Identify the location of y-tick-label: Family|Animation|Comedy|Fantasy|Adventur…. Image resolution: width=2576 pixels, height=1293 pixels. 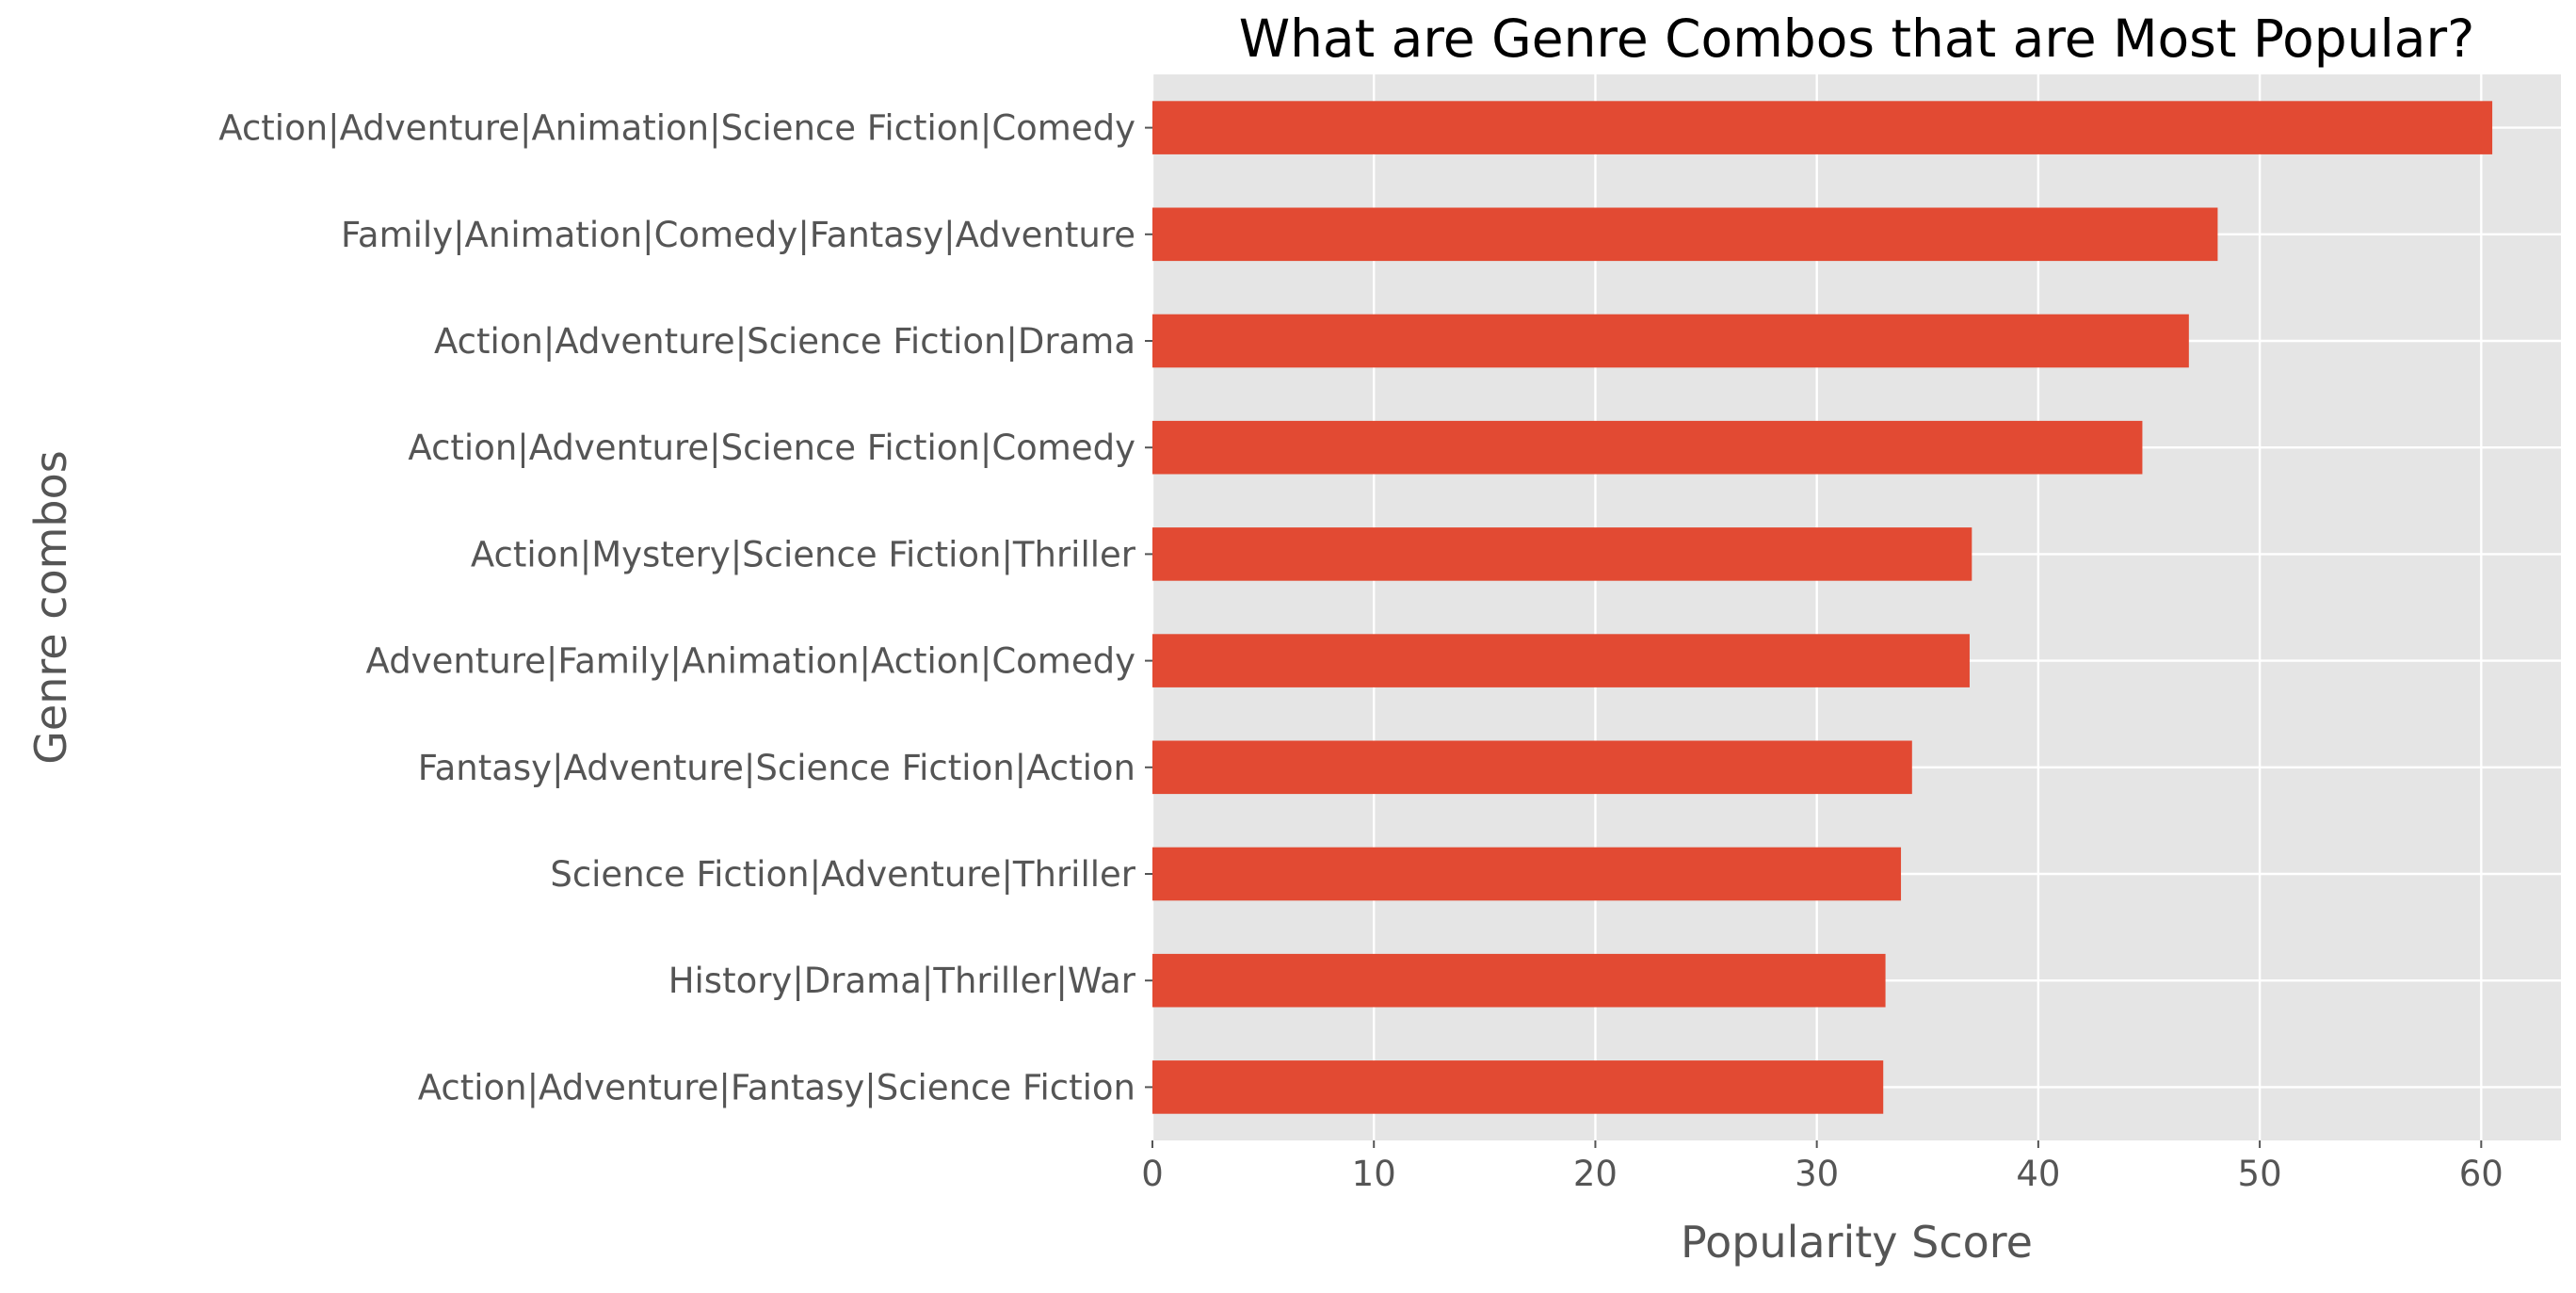
(738, 235).